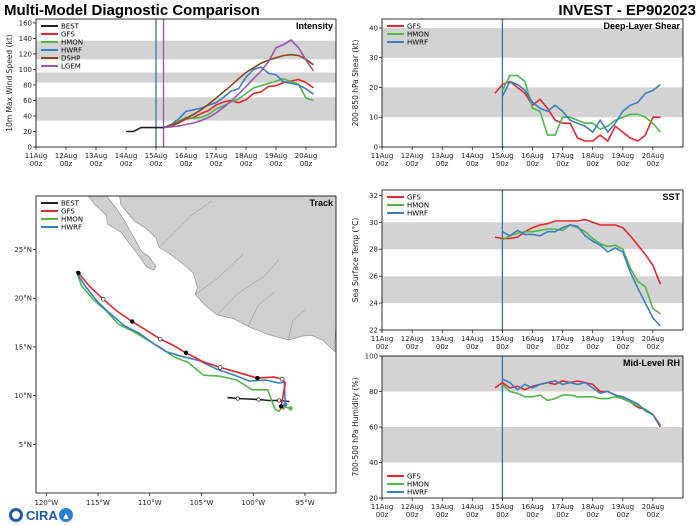 The height and width of the screenshot is (525, 700). Describe the element at coordinates (253, 503) in the screenshot. I see `lon-tick-label: 100°W` at that location.